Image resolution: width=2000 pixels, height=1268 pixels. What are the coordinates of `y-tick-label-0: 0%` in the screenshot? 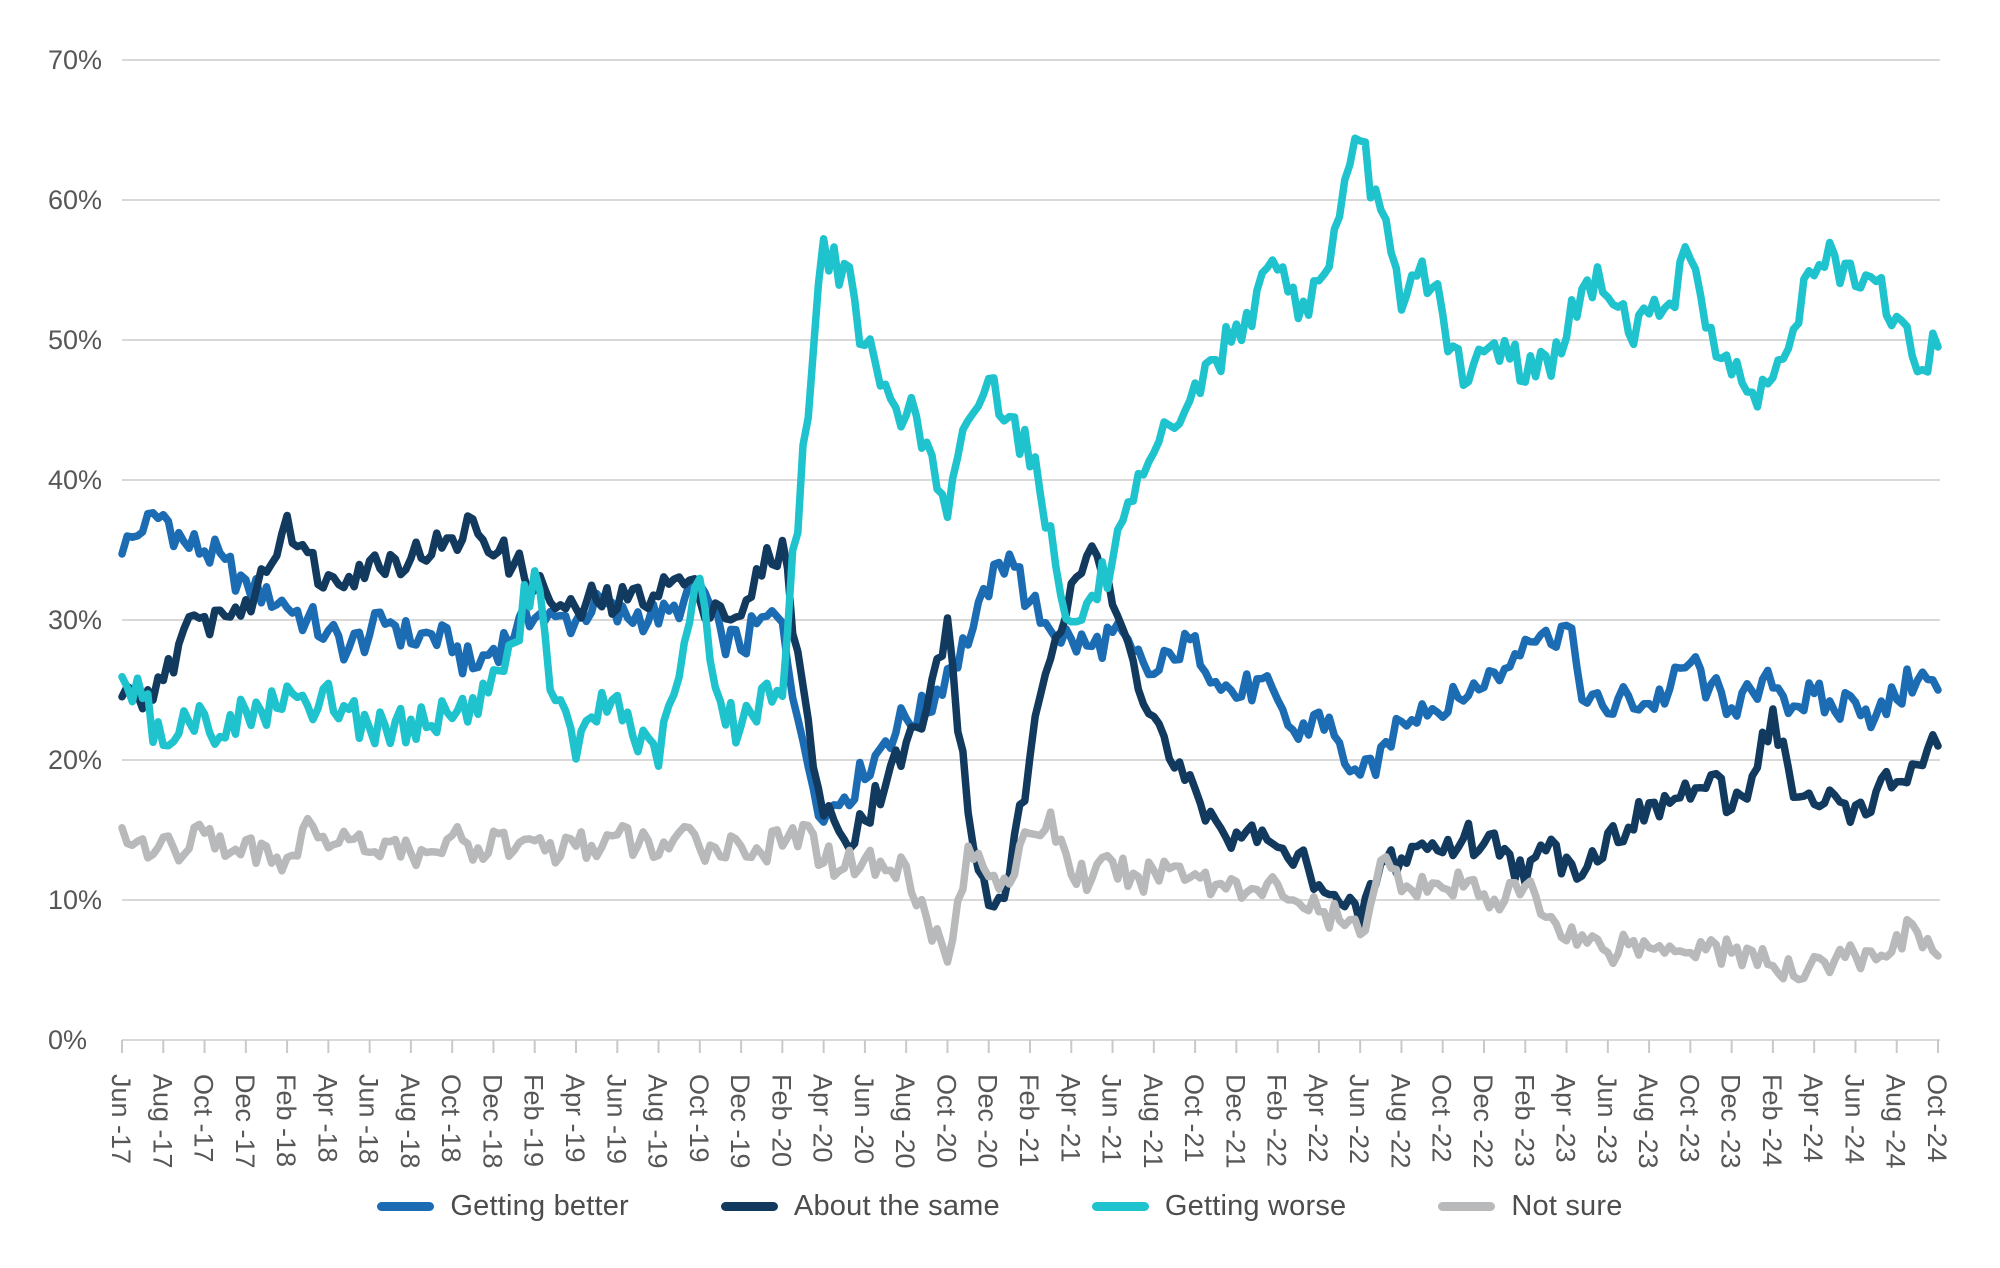 It's located at (67, 1040).